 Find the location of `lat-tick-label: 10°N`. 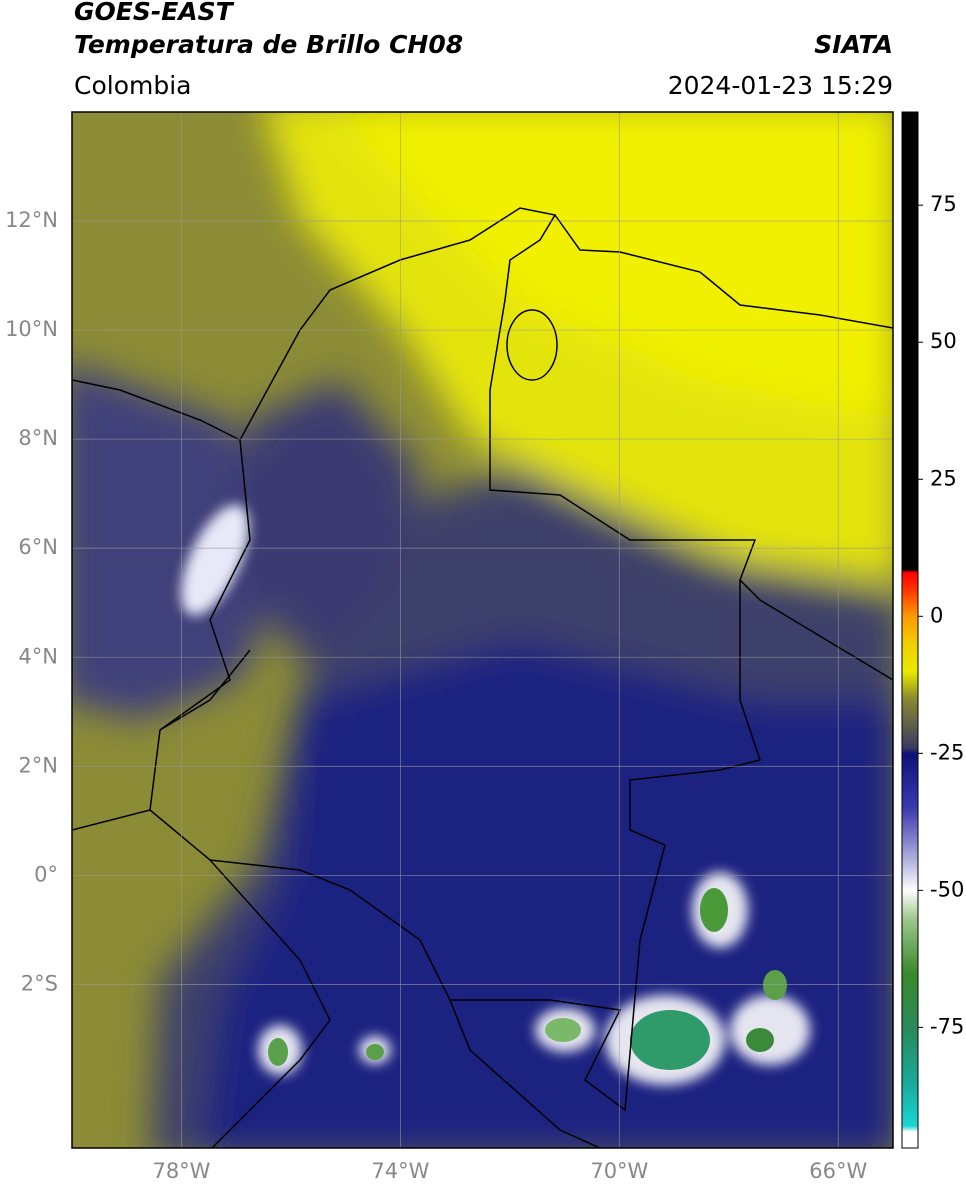

lat-tick-label: 10°N is located at coordinates (31, 329).